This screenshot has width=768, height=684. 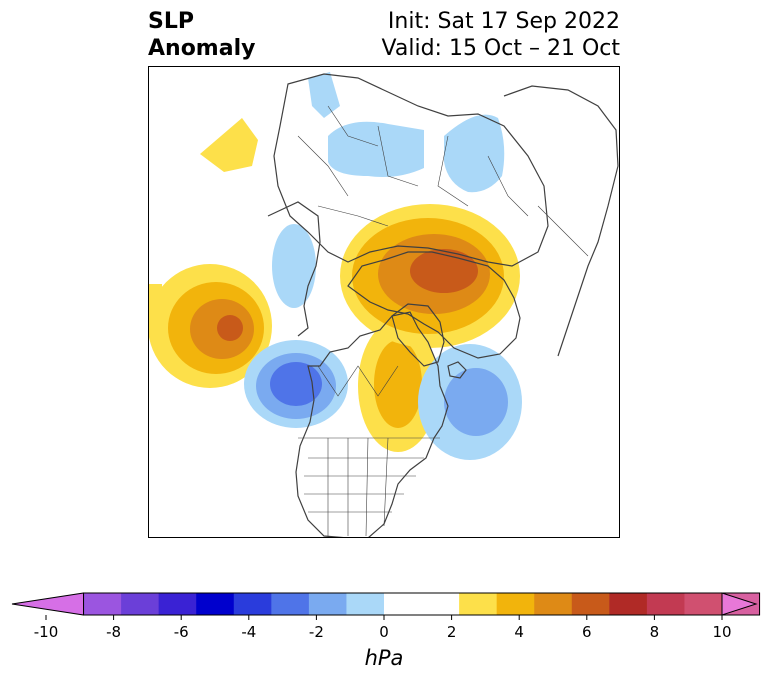 What do you see at coordinates (500, 48) in the screenshot?
I see `valid-range: Valid: 15 Oct – 21 Oct` at bounding box center [500, 48].